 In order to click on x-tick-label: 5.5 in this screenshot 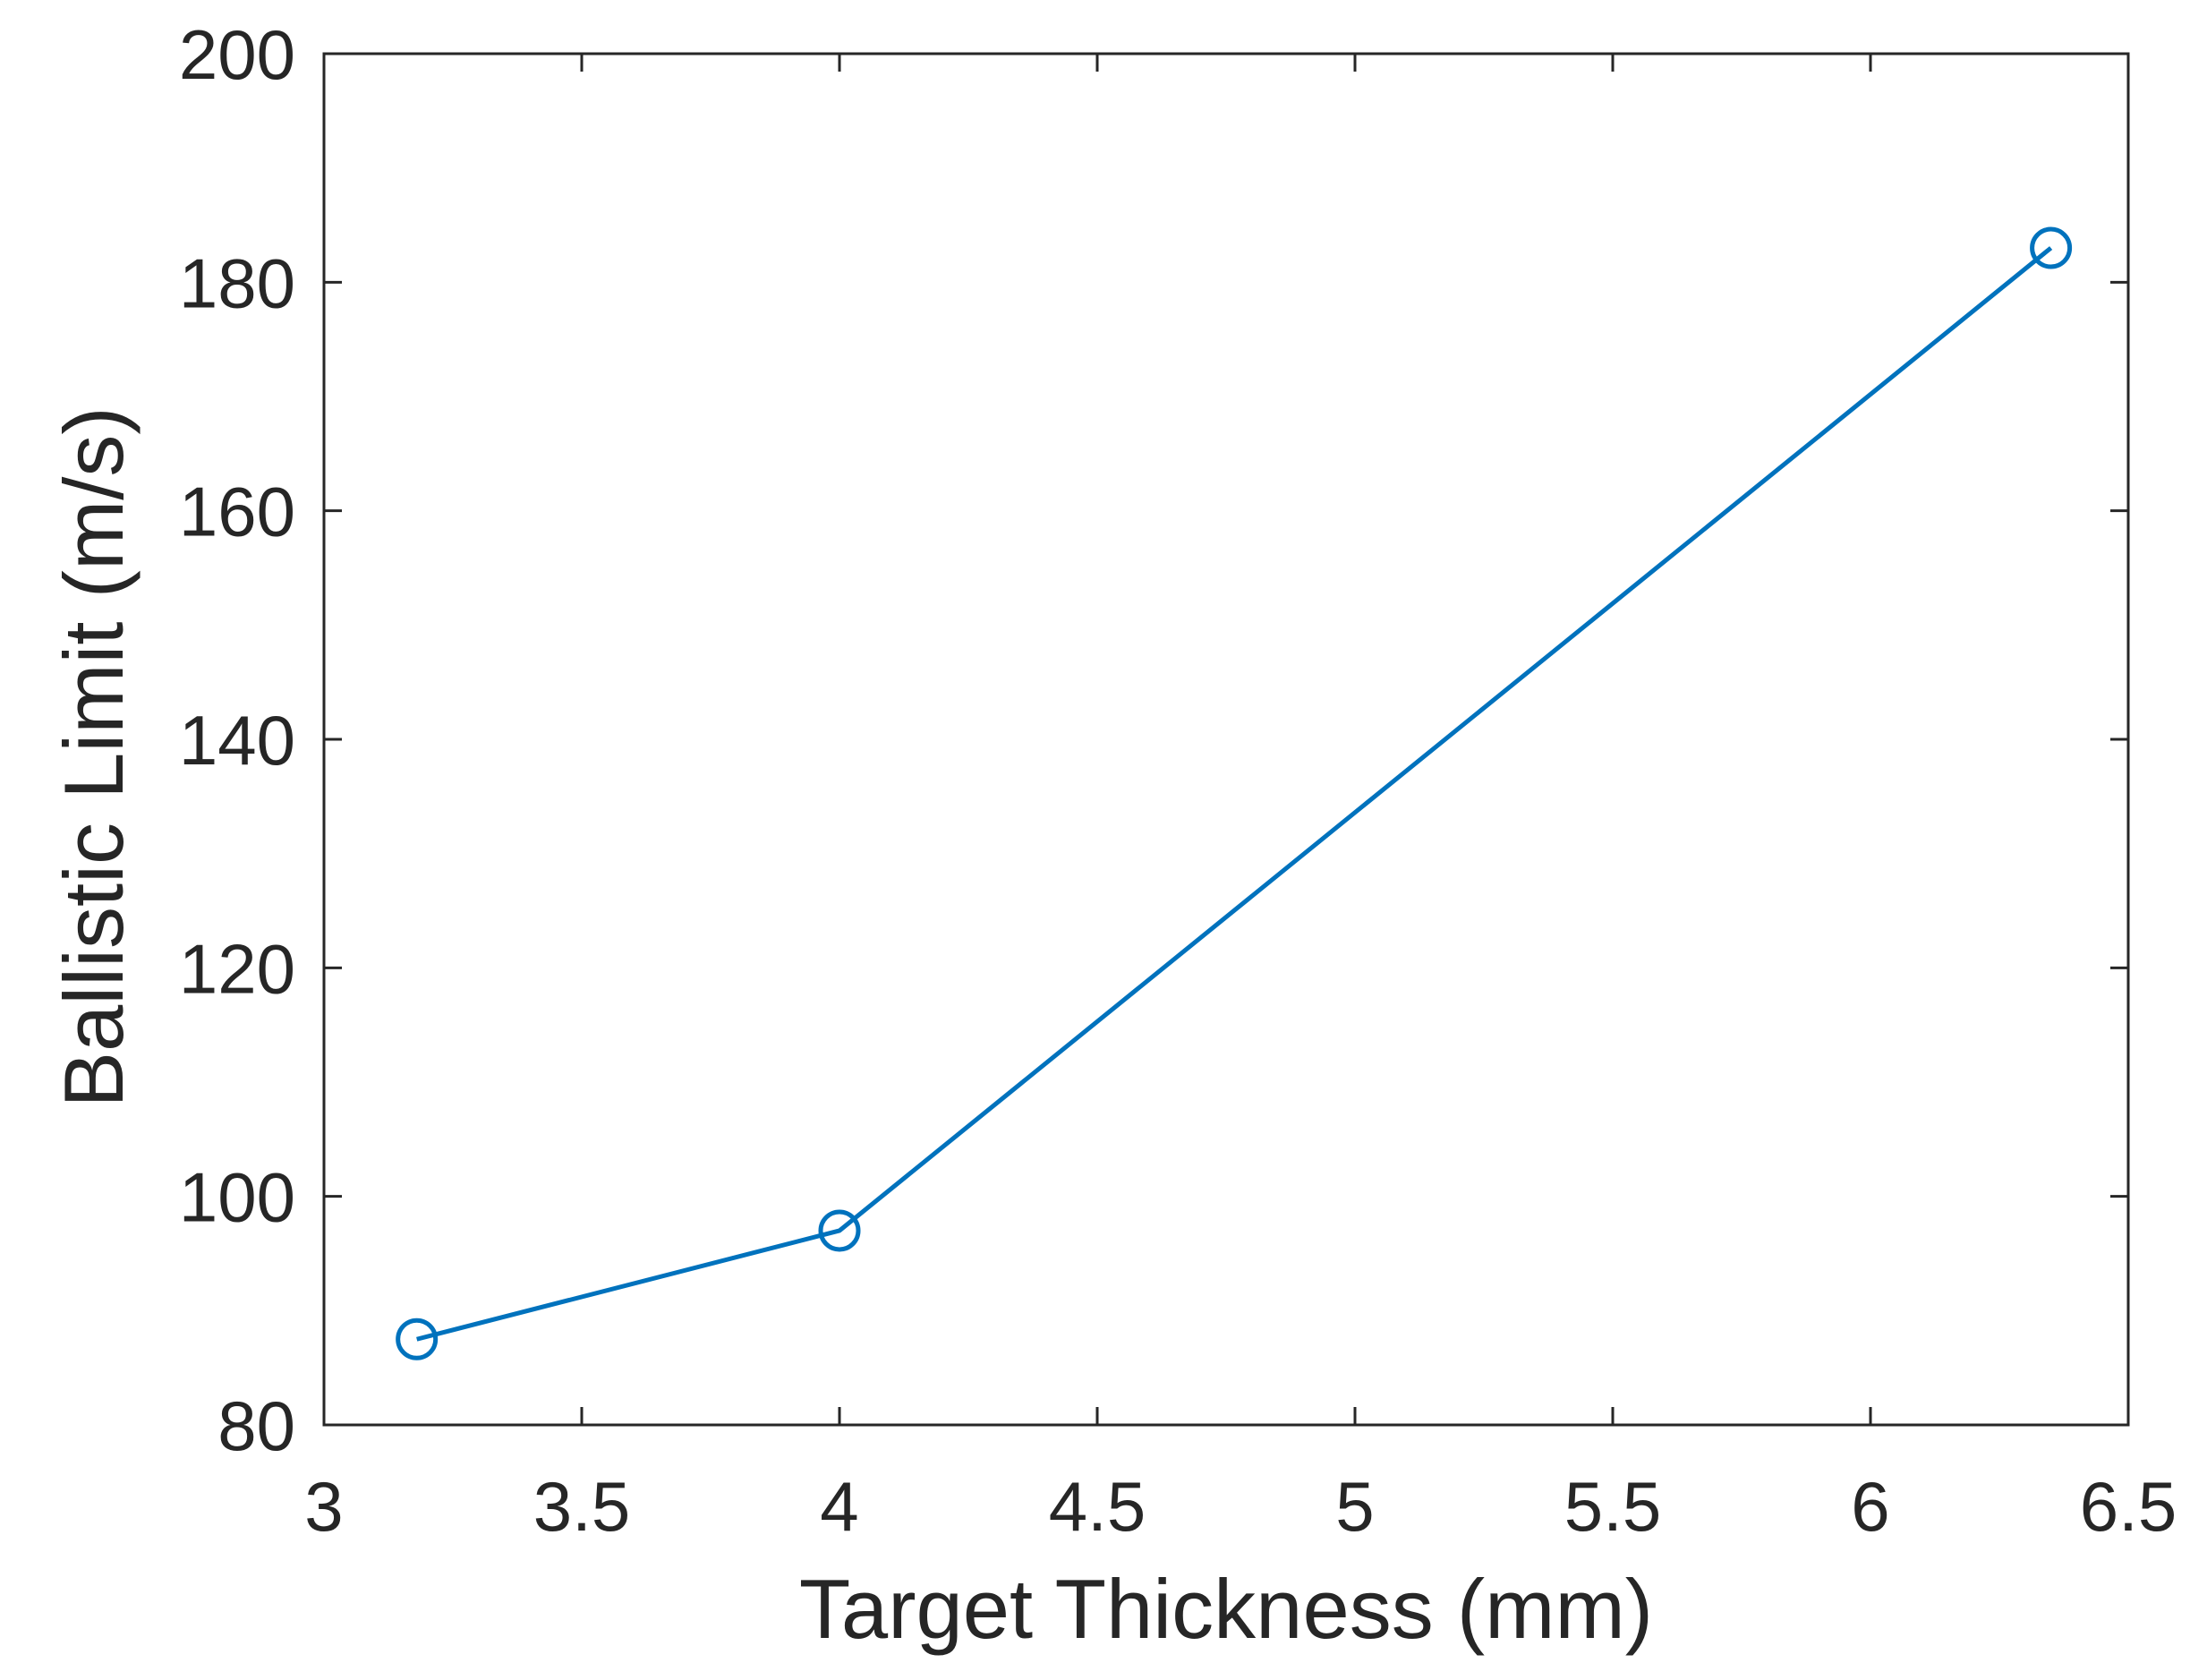, I will do `click(1612, 1506)`.